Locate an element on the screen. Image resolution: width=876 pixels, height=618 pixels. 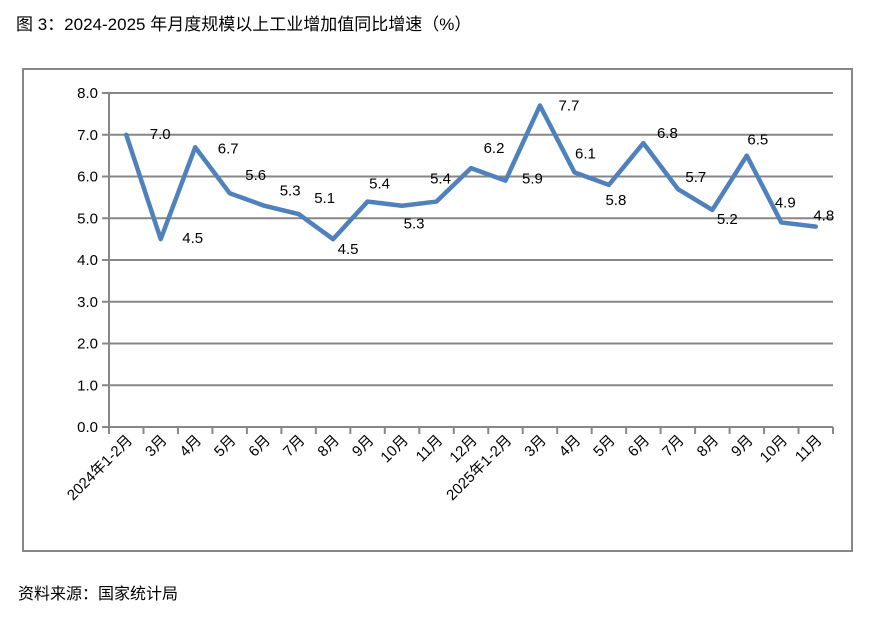
data-point-label: 6.1 is located at coordinates (585, 153).